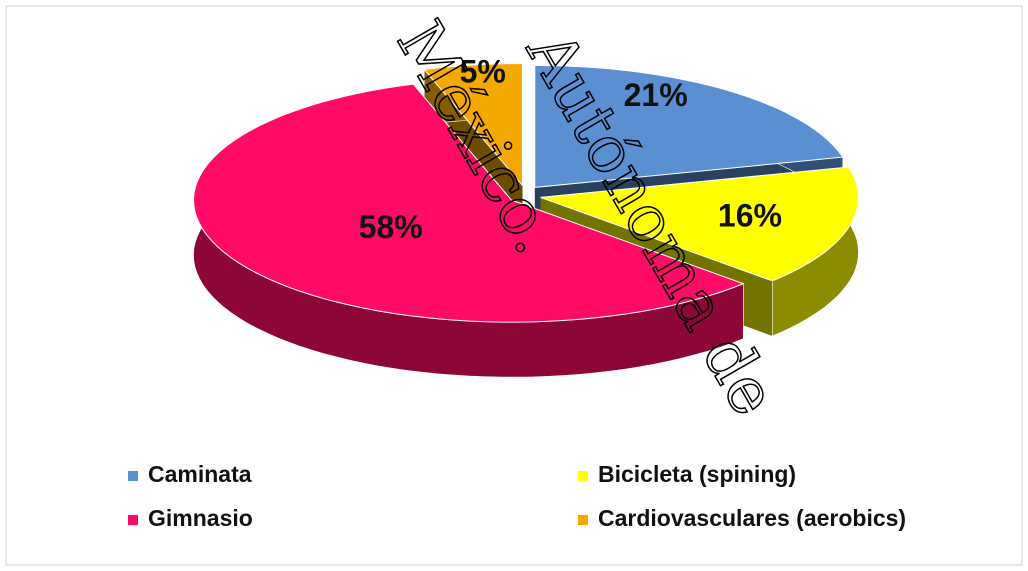 This screenshot has height=571, width=1028. Describe the element at coordinates (656, 95) in the screenshot. I see `data-label: 21%` at that location.